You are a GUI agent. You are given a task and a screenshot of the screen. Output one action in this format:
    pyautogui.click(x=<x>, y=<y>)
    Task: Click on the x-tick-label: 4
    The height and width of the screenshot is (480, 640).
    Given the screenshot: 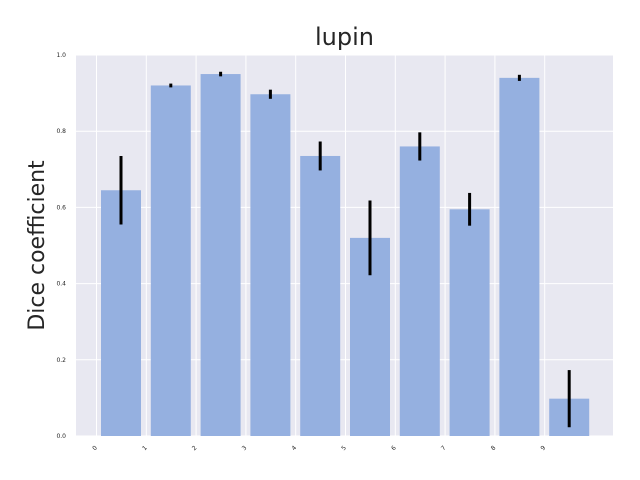 What is the action you would take?
    pyautogui.click(x=294, y=448)
    